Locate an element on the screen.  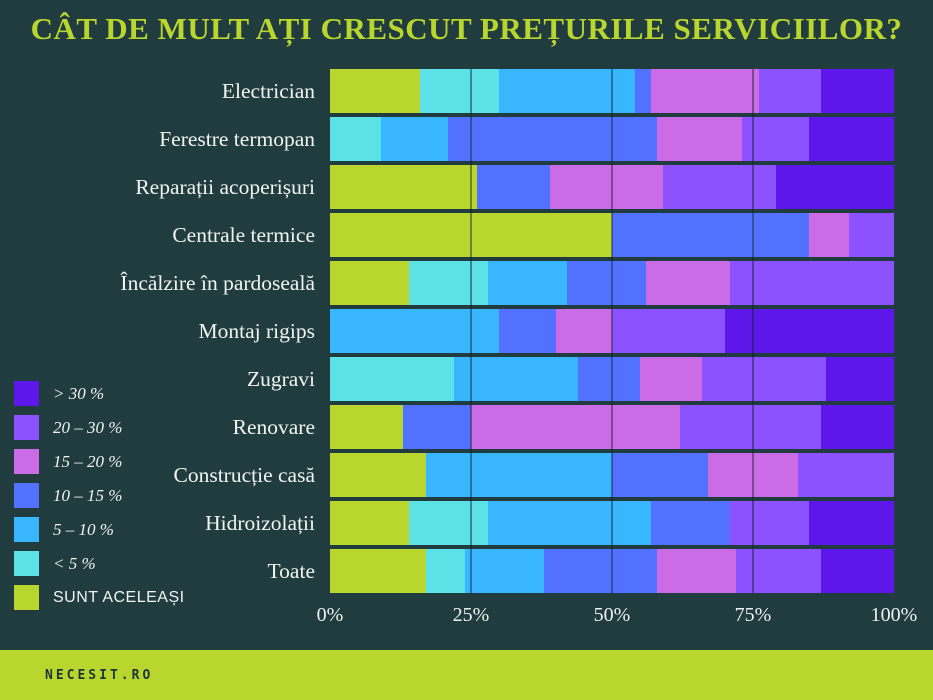
chart-row: Renovare is located at coordinates (447, 427).